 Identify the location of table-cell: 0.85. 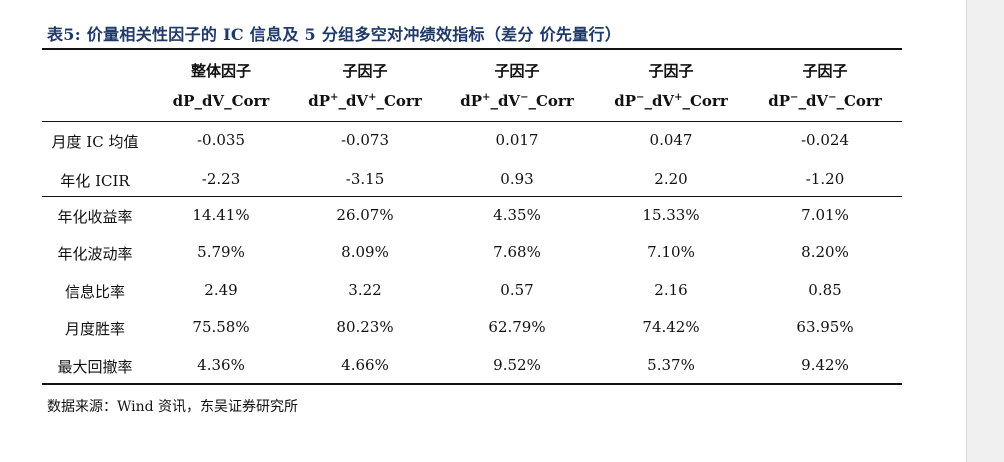
(825, 290).